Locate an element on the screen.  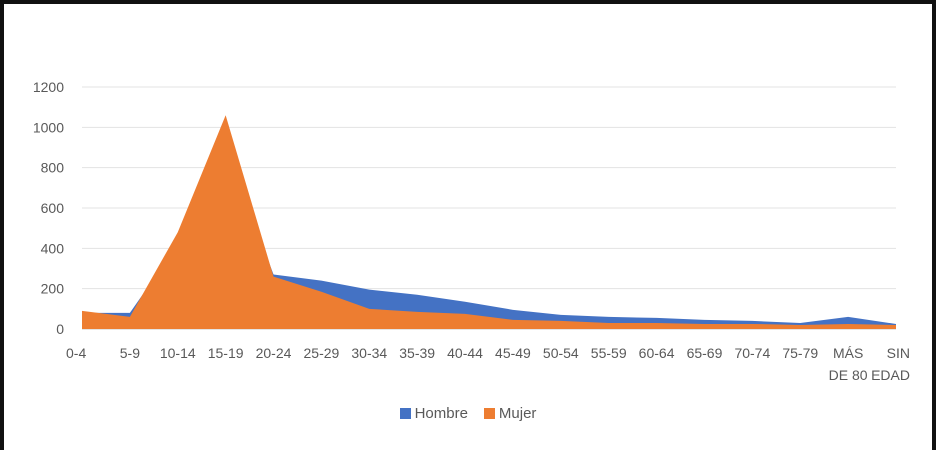
x-tick-label: 0-4 is located at coordinates (76, 353).